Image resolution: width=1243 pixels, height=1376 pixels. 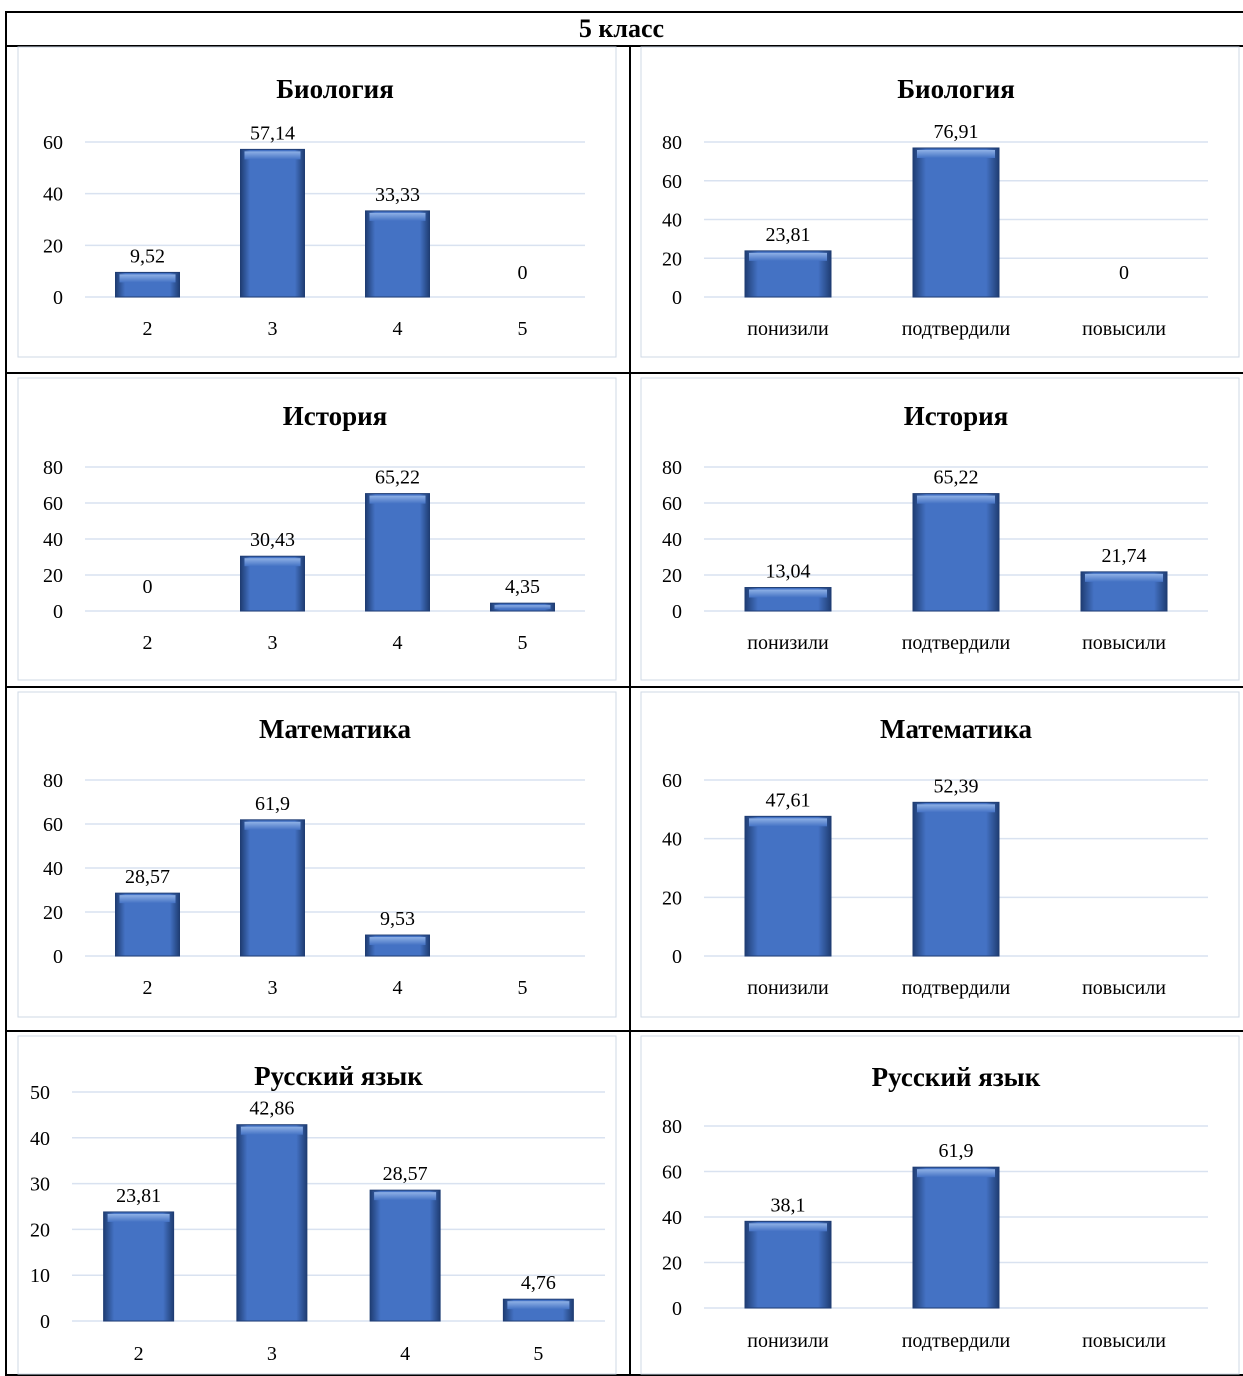 What do you see at coordinates (405, 1174) in the screenshot?
I see `data-label: 28,57` at bounding box center [405, 1174].